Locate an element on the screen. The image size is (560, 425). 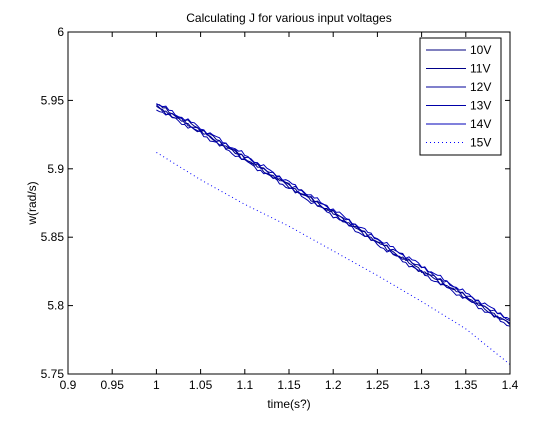
y-tick-label: 5.85 is located at coordinates (53, 237).